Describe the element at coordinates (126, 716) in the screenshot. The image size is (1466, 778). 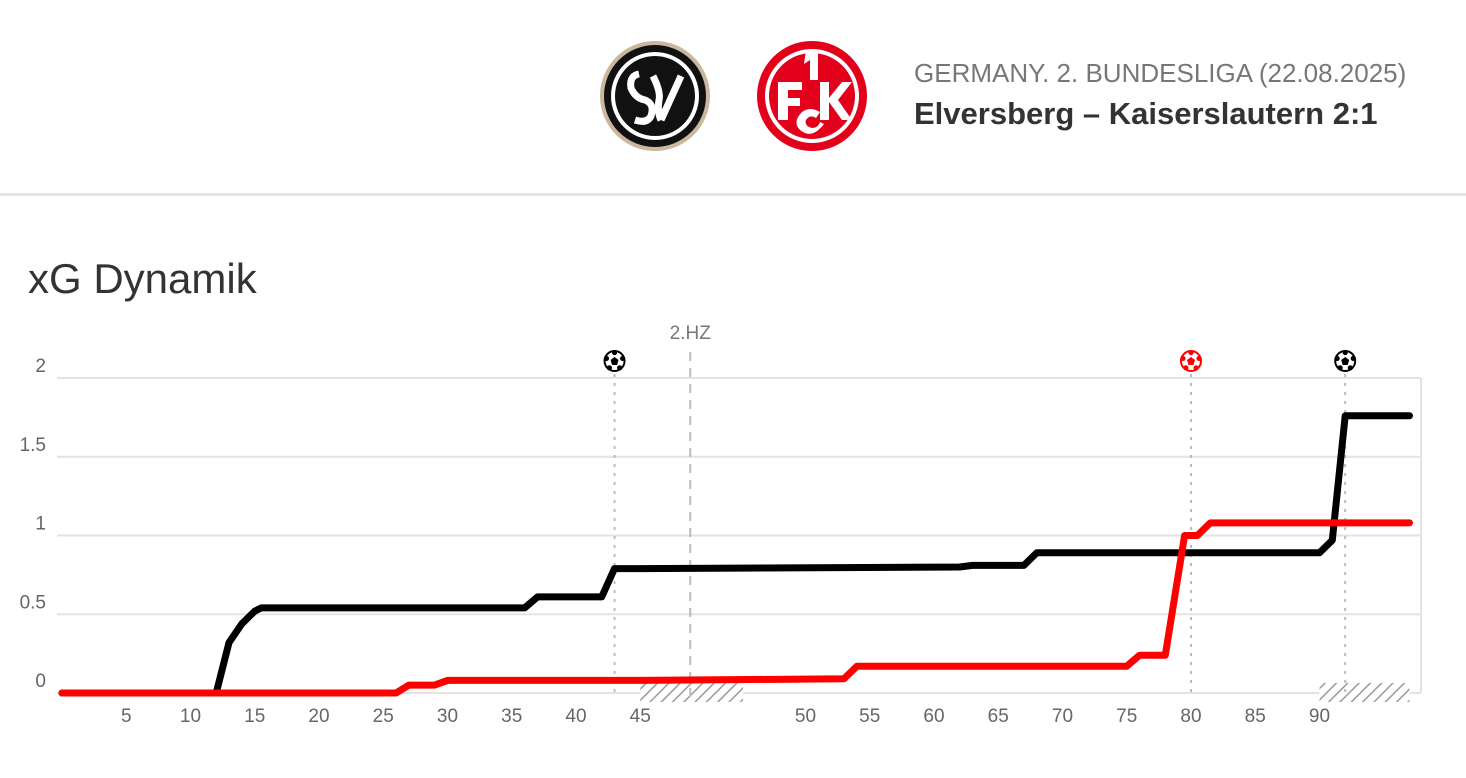
I see `x-tick-label: 5` at that location.